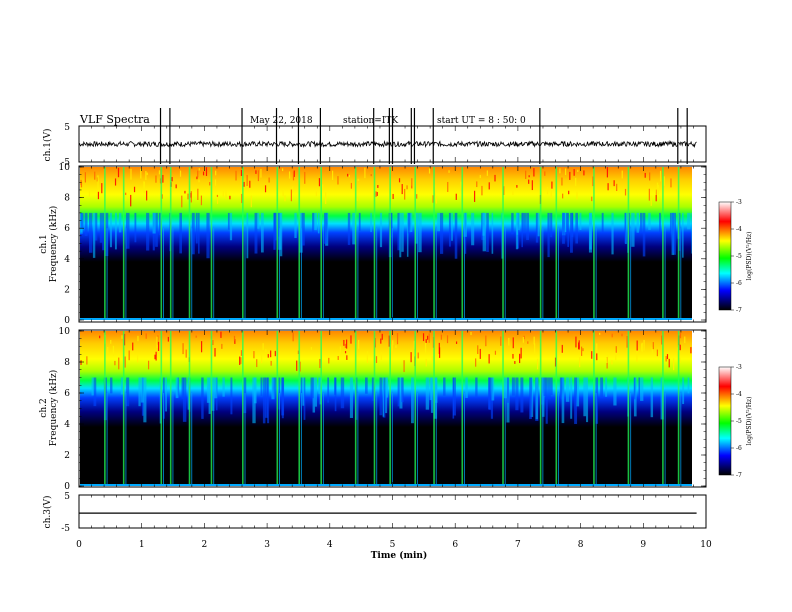 The height and width of the screenshot is (612, 792). What do you see at coordinates (393, 545) in the screenshot?
I see `x-tick-label: 5` at bounding box center [393, 545].